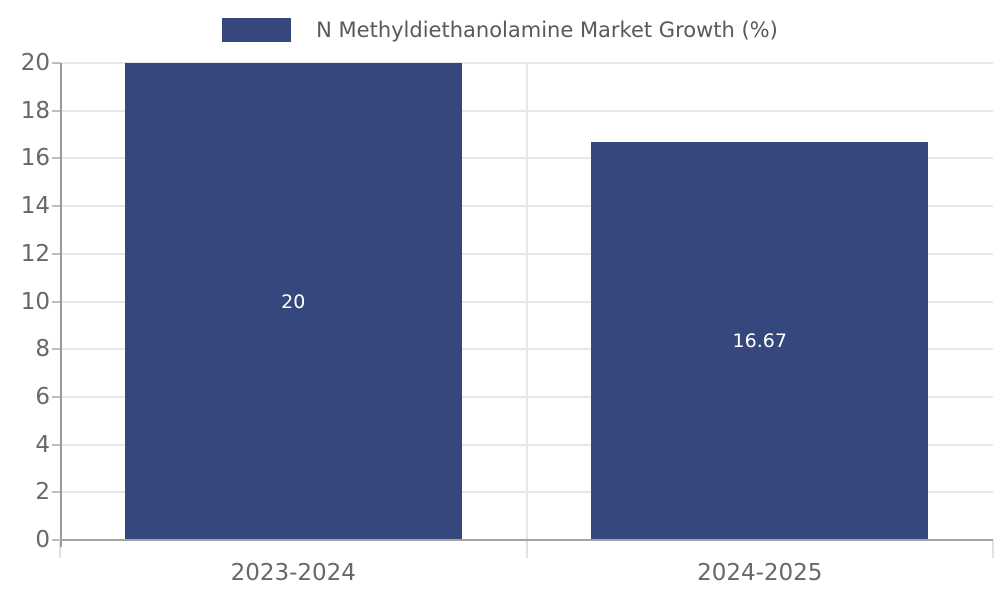 This screenshot has height=600, width=1000. I want to click on legend-label: N Methyldiethanolamine Market Growth (%), so click(547, 30).